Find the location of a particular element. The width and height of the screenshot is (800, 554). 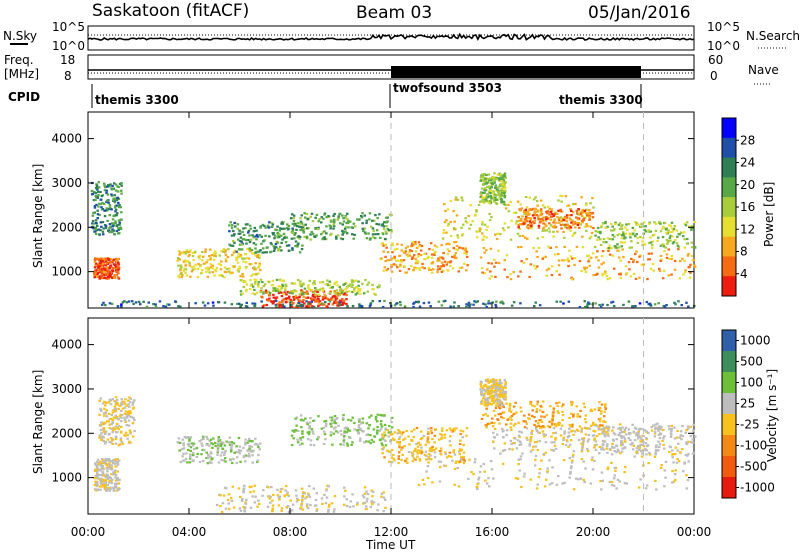

colorbar-segment is located at coordinates (729, 148).